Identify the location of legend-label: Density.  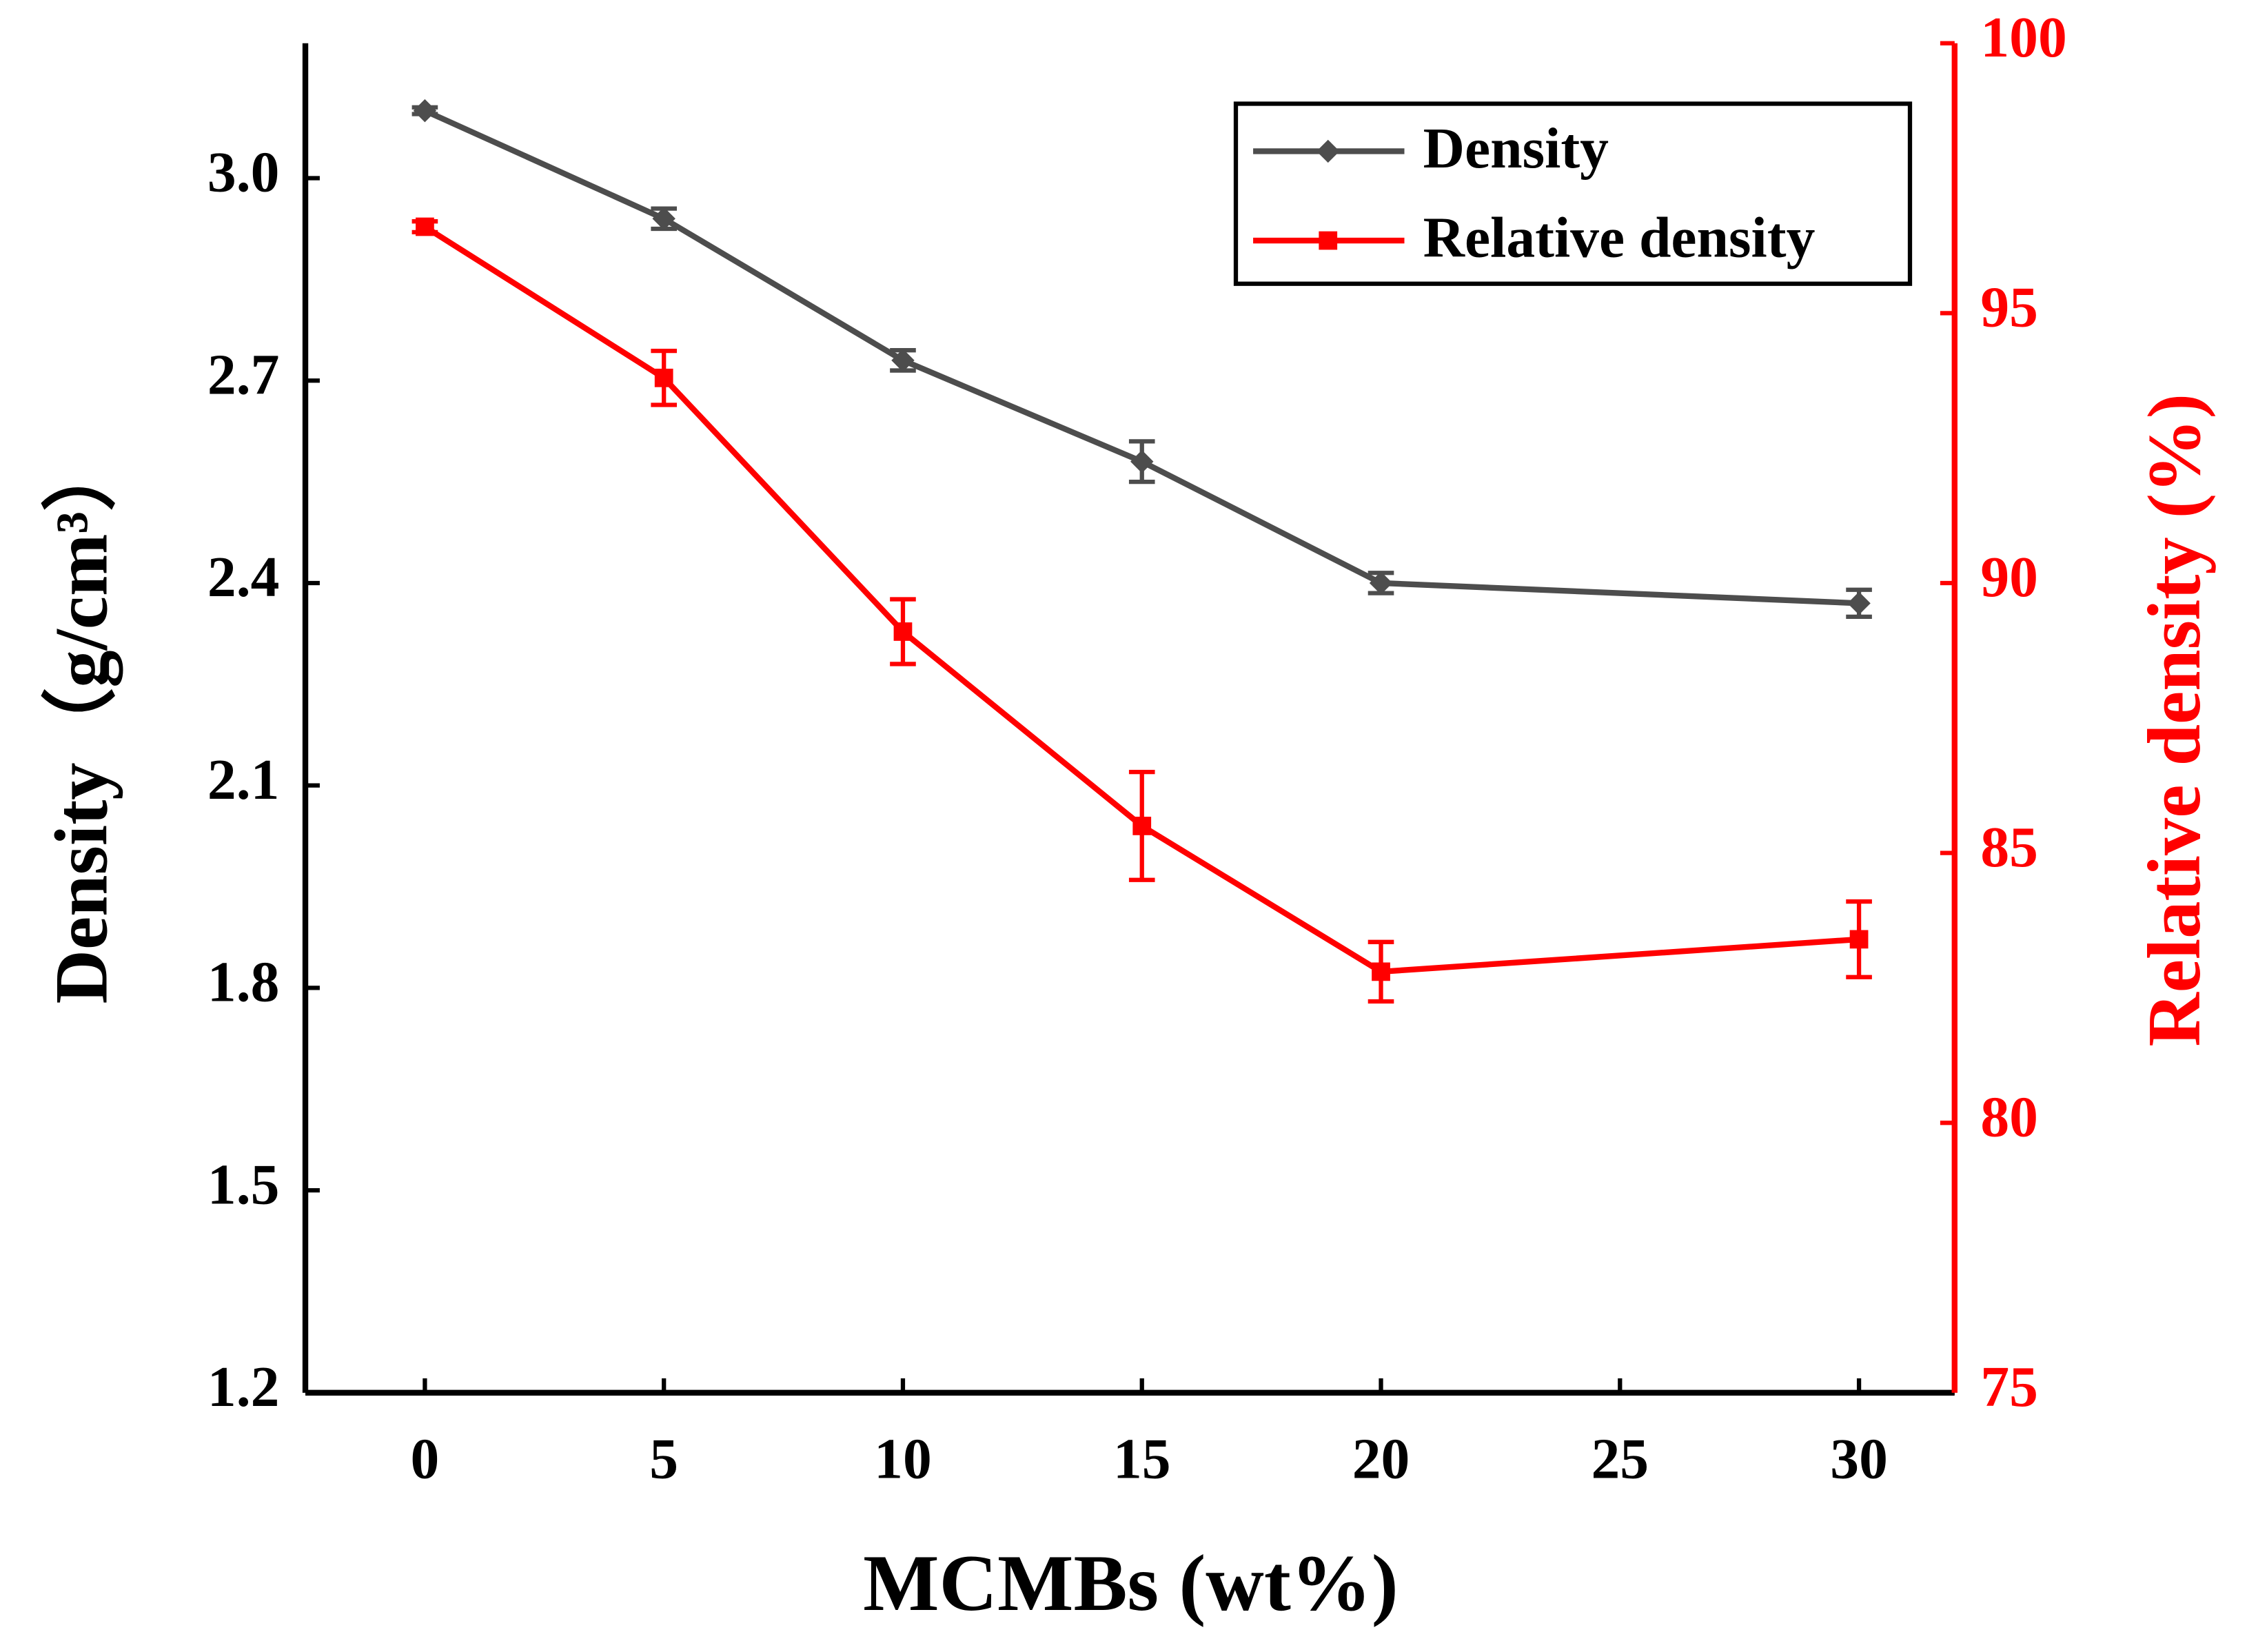
(1516, 149).